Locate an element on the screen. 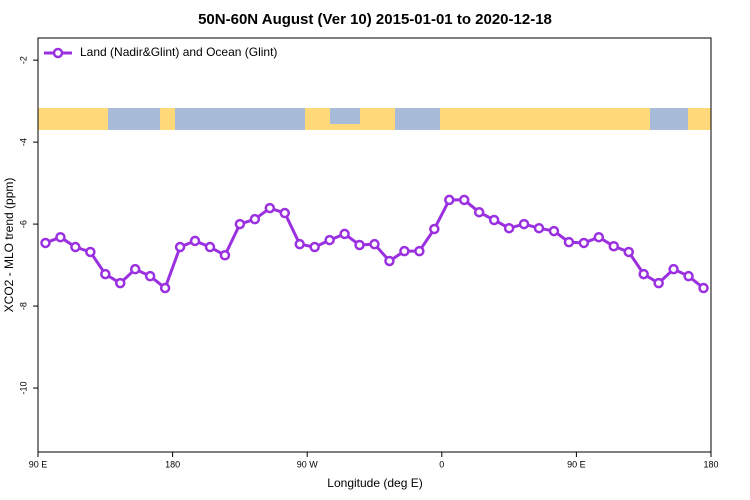  legend-label: Land (Nadir&Glint) and Ocean (Glint) is located at coordinates (178, 52).